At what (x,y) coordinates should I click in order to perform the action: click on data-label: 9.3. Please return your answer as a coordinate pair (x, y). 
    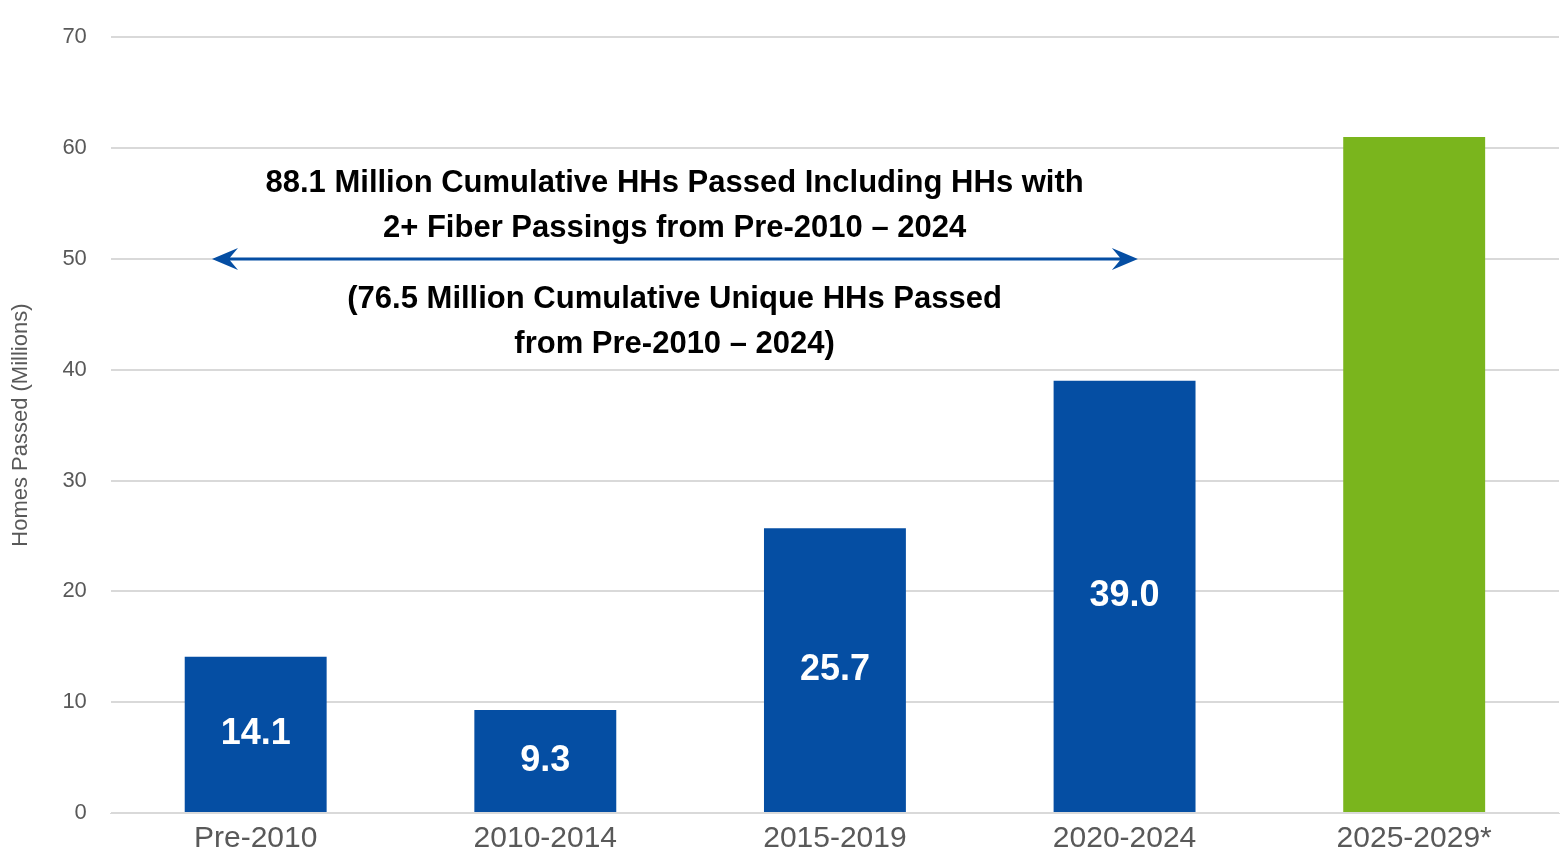
    Looking at the image, I should click on (545, 758).